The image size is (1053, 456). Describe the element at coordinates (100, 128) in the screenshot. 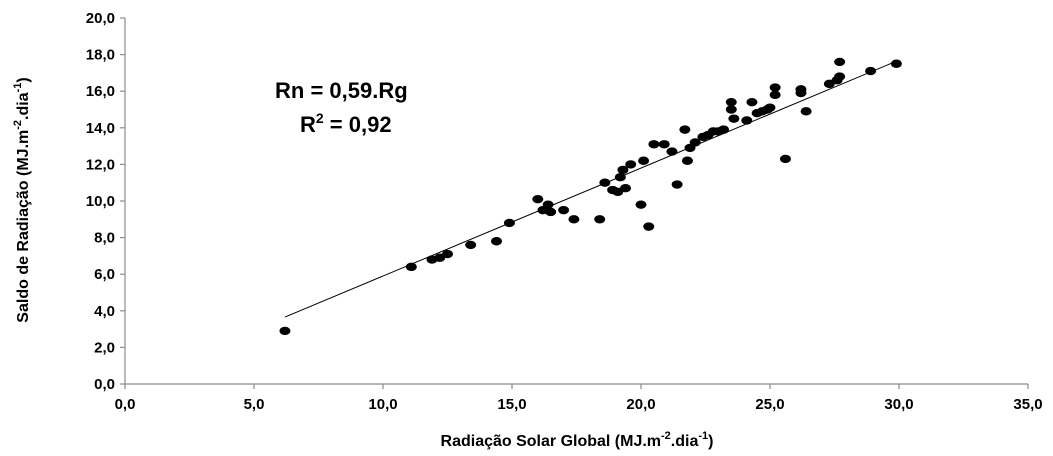

I see `y-tick-label: 14,0` at that location.